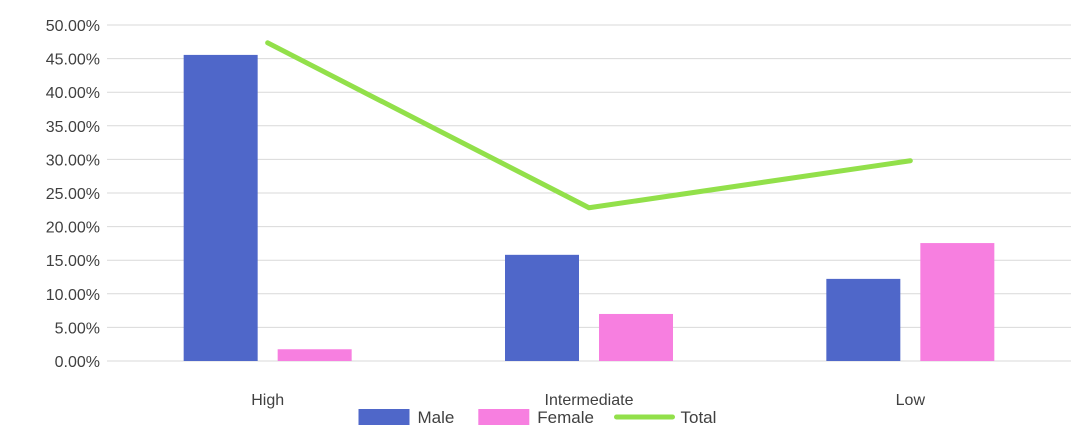 The height and width of the screenshot is (430, 1085). What do you see at coordinates (384, 417) in the screenshot?
I see `legend-swatch-male` at bounding box center [384, 417].